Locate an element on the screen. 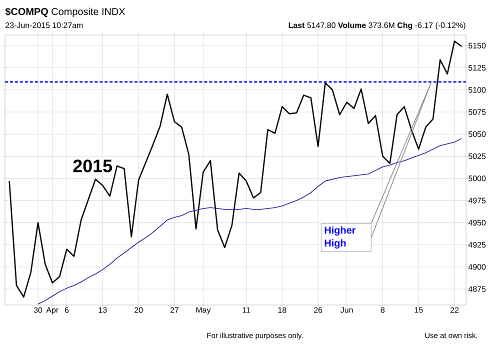  chart-title: $COMPQ Composite INDX is located at coordinates (65, 13).